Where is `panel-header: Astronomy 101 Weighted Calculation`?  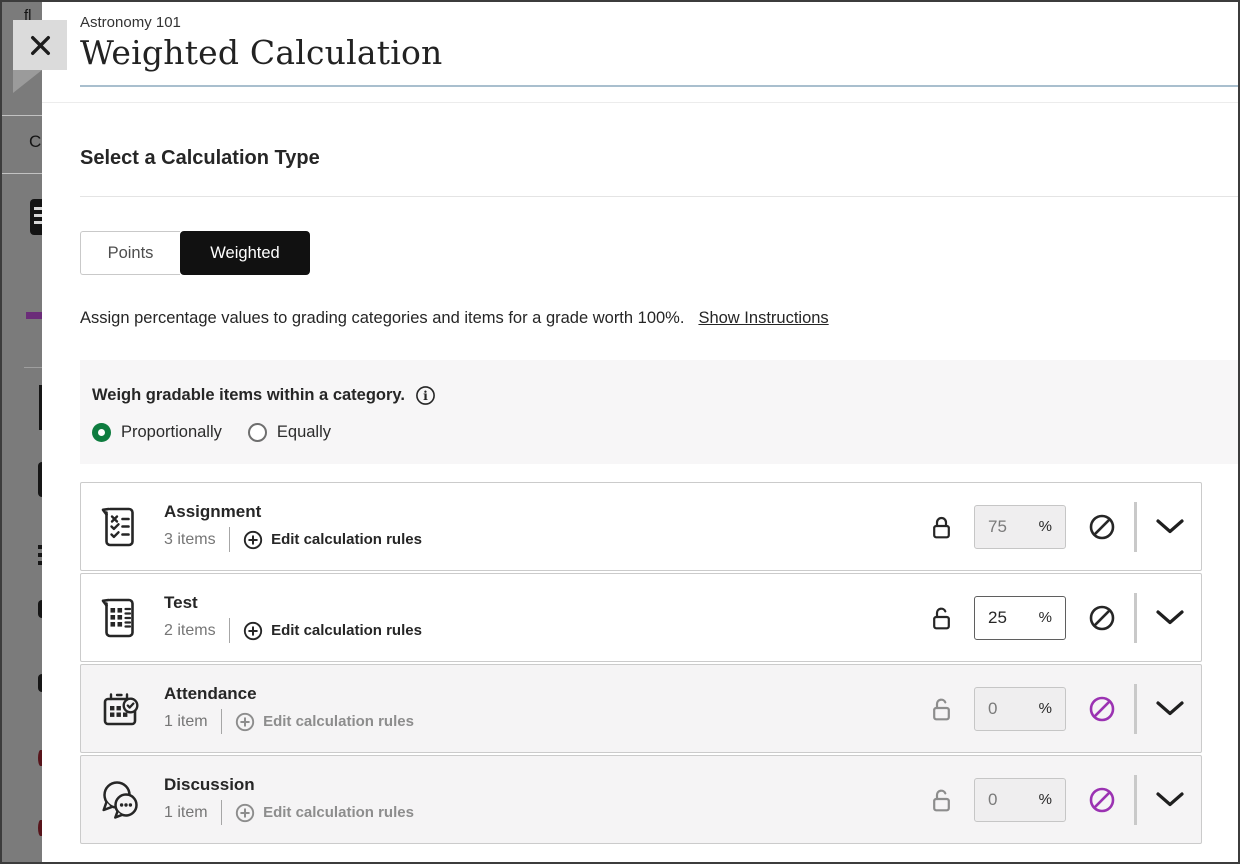
panel-header: Astronomy 101 Weighted Calculation is located at coordinates (640, 52).